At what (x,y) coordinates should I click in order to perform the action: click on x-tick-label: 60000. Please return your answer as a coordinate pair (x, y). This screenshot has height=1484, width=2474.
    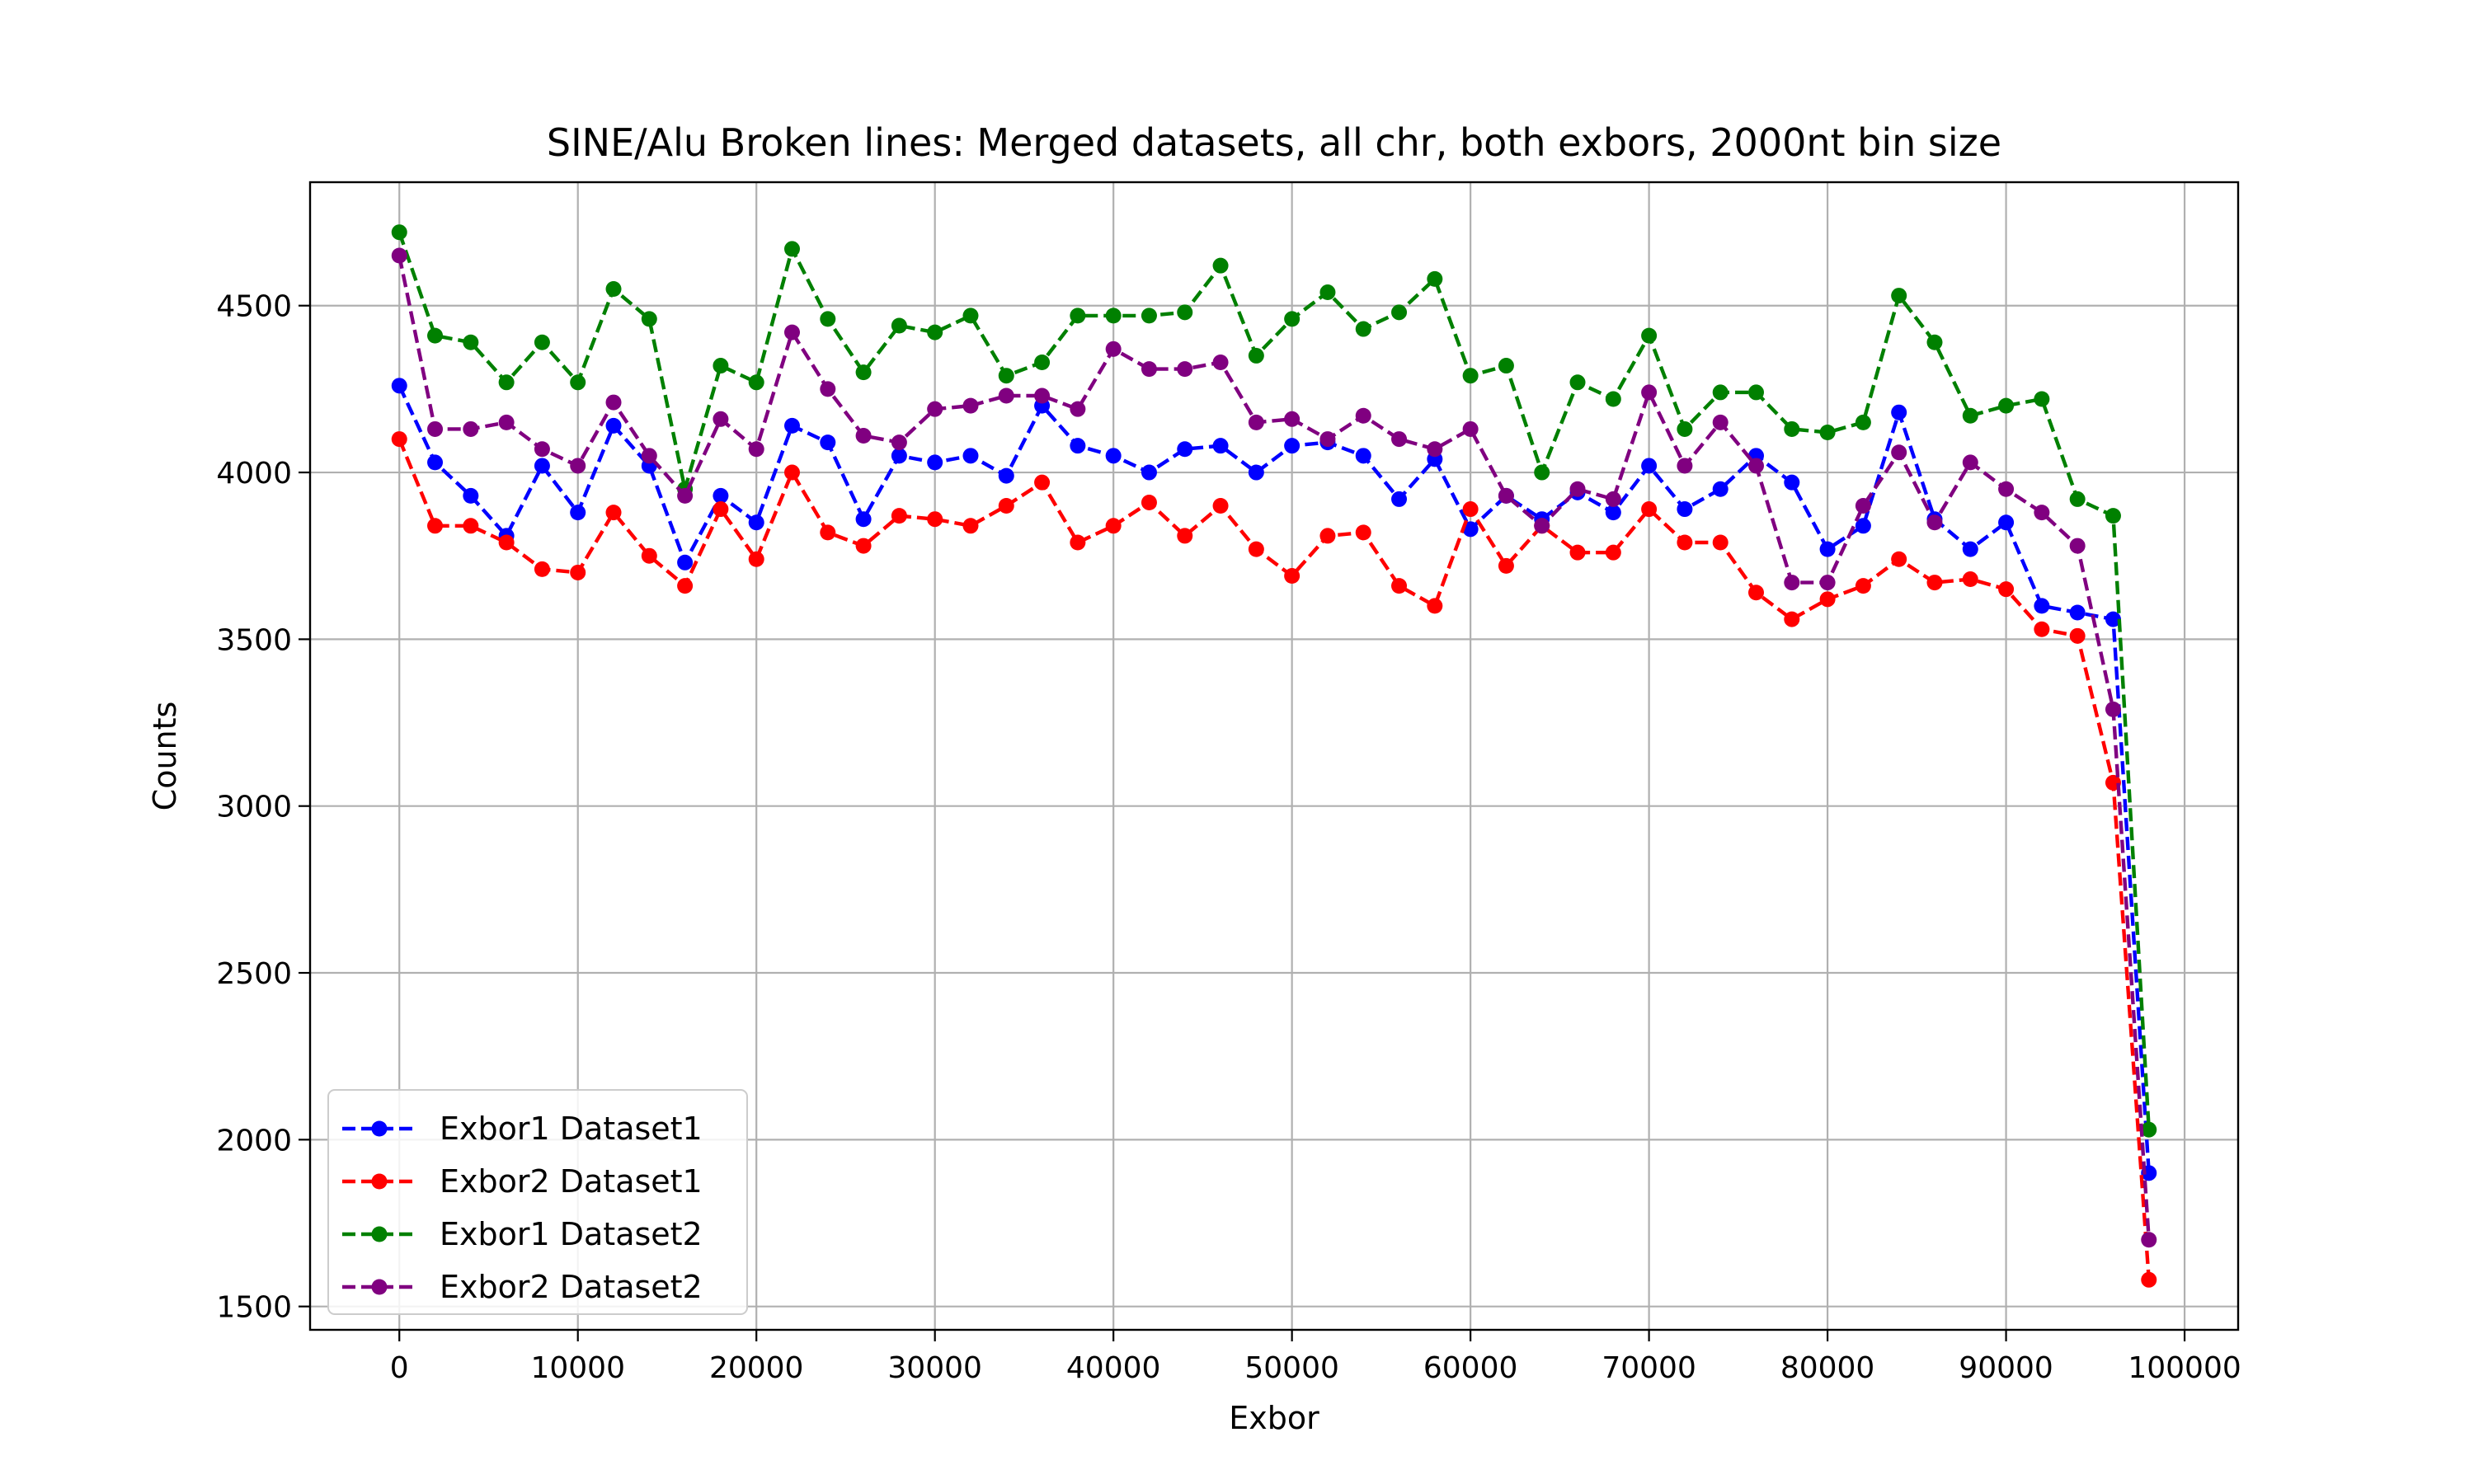
    Looking at the image, I should click on (1470, 1368).